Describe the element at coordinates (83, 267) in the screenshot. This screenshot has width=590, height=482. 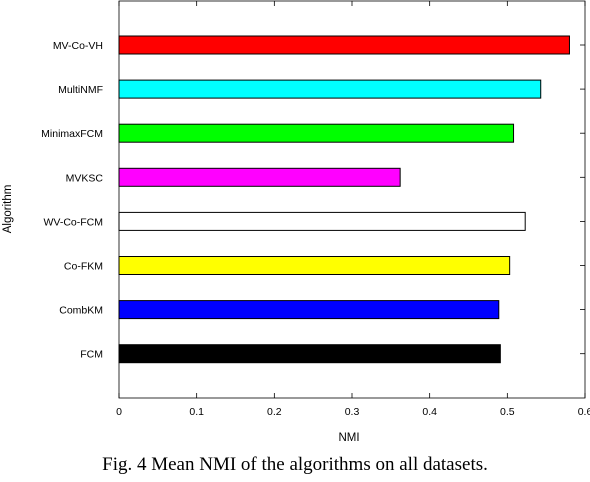
I see `y-category-label: Co-FKM` at that location.